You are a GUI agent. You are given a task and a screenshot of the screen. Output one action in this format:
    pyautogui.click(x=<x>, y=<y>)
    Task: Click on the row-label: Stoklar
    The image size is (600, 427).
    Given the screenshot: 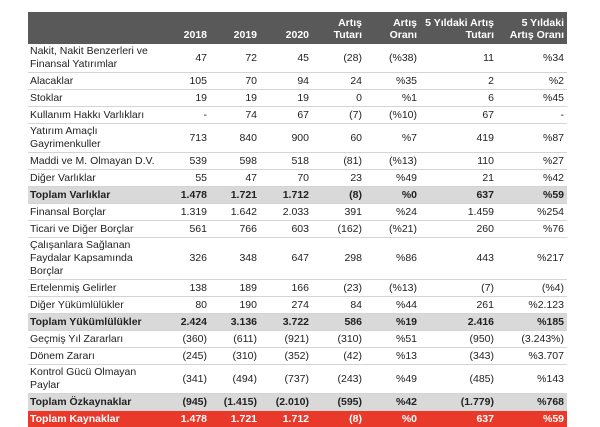 What is the action you would take?
    pyautogui.click(x=98, y=98)
    